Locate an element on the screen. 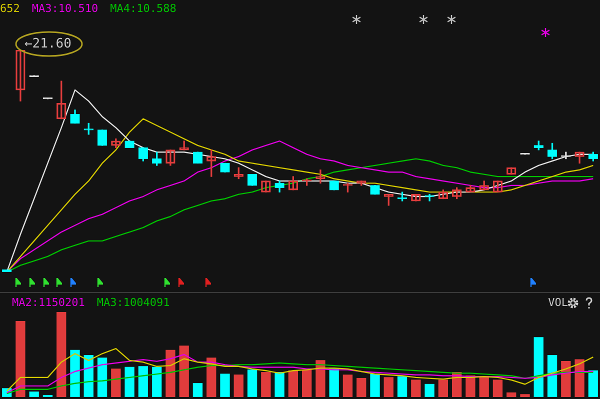  text: MA2:1150201 is located at coordinates (48, 302).